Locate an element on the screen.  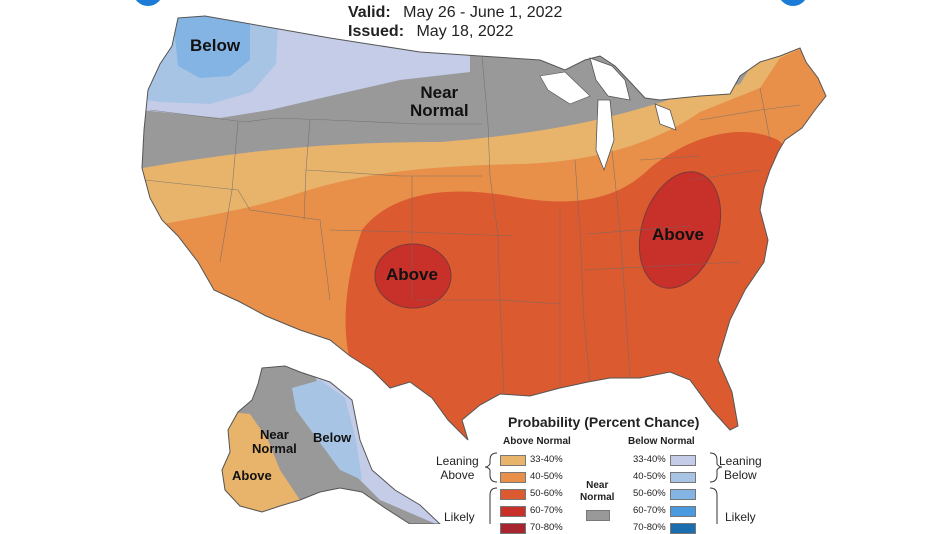
legend-likely-above: Likely is located at coordinates (459, 517).